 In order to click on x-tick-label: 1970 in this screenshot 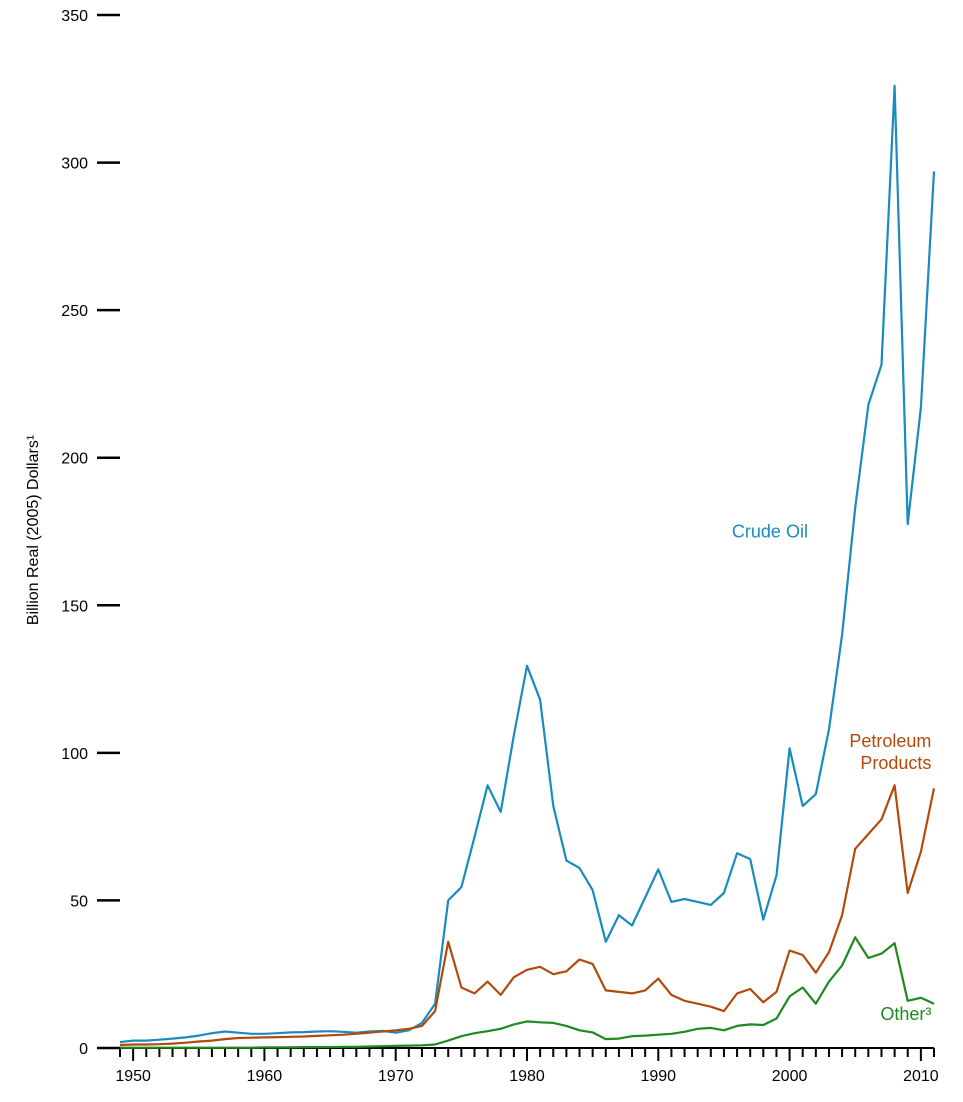, I will do `click(396, 1076)`.